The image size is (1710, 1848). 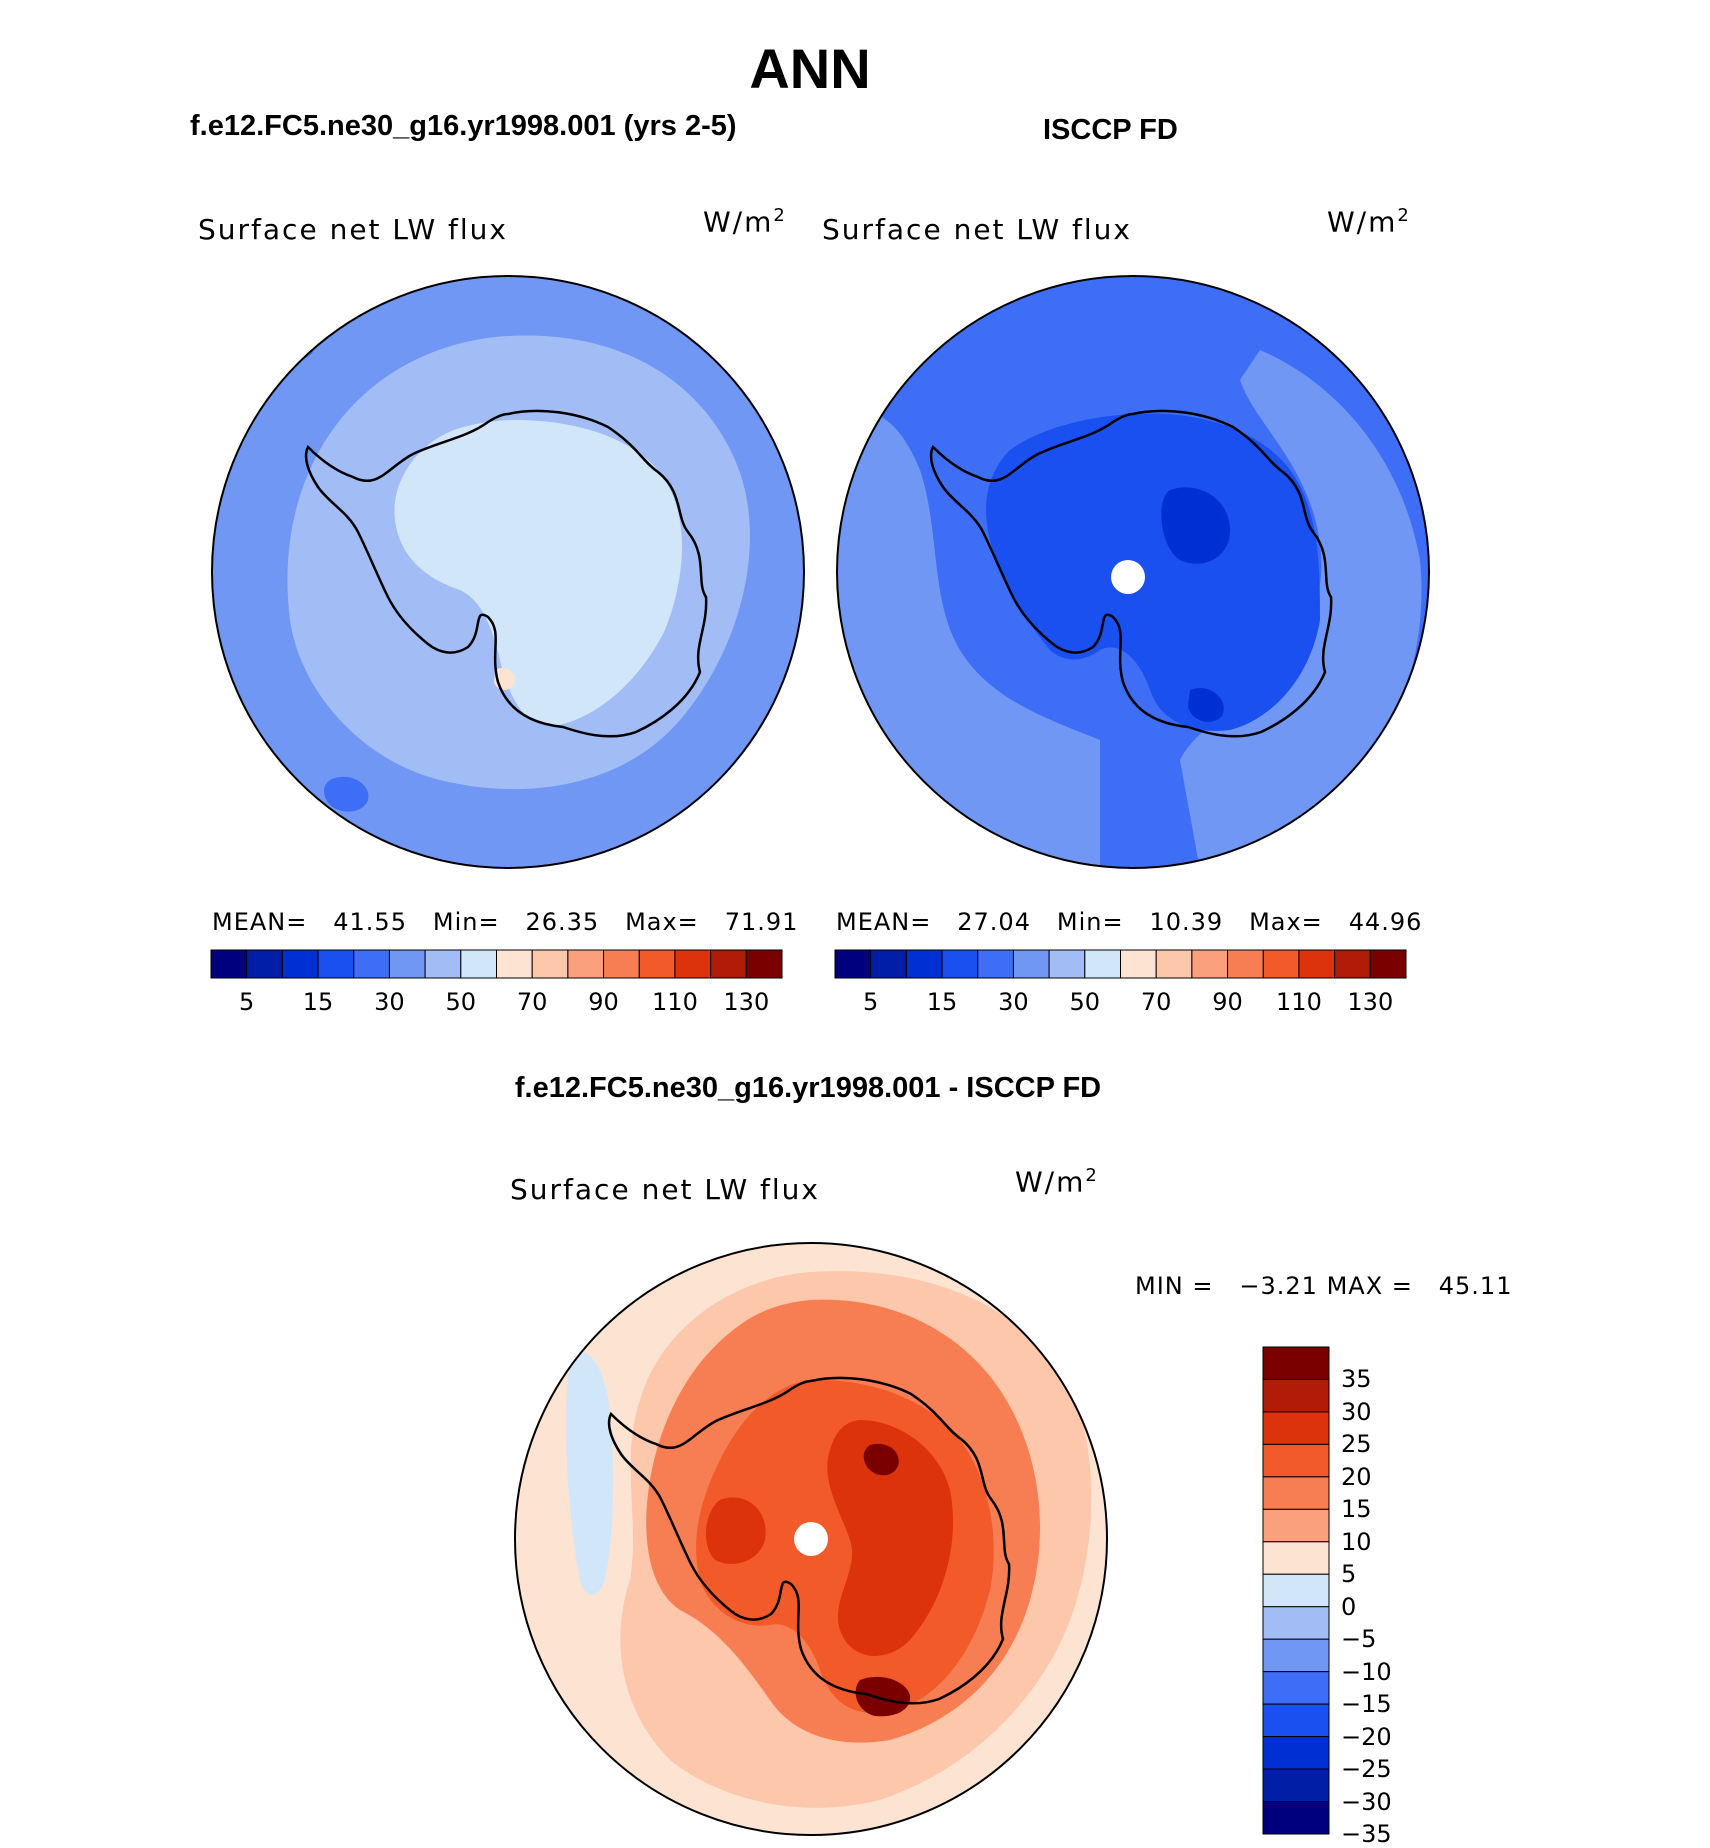 What do you see at coordinates (1356, 1509) in the screenshot?
I see `diff-colorbar-tick-label: 15` at bounding box center [1356, 1509].